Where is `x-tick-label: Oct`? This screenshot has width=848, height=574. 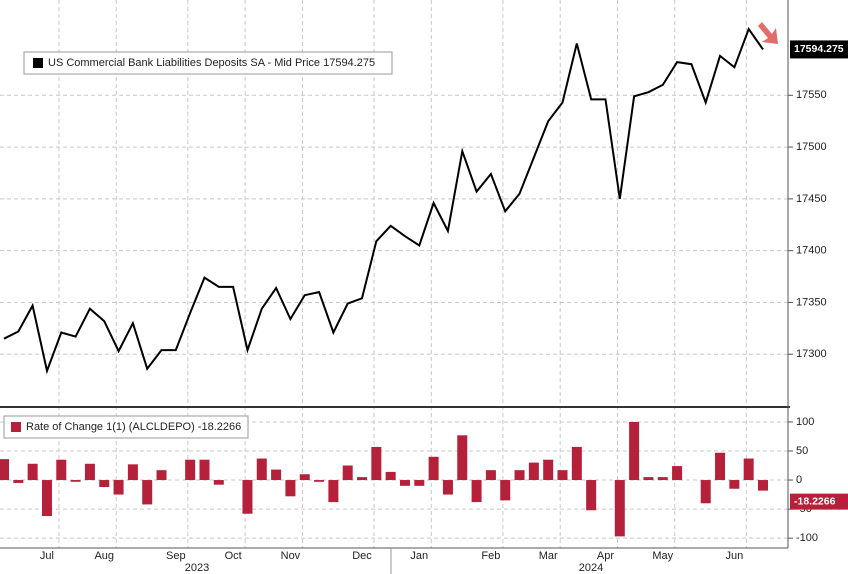 x-tick-label: Oct is located at coordinates (233, 556).